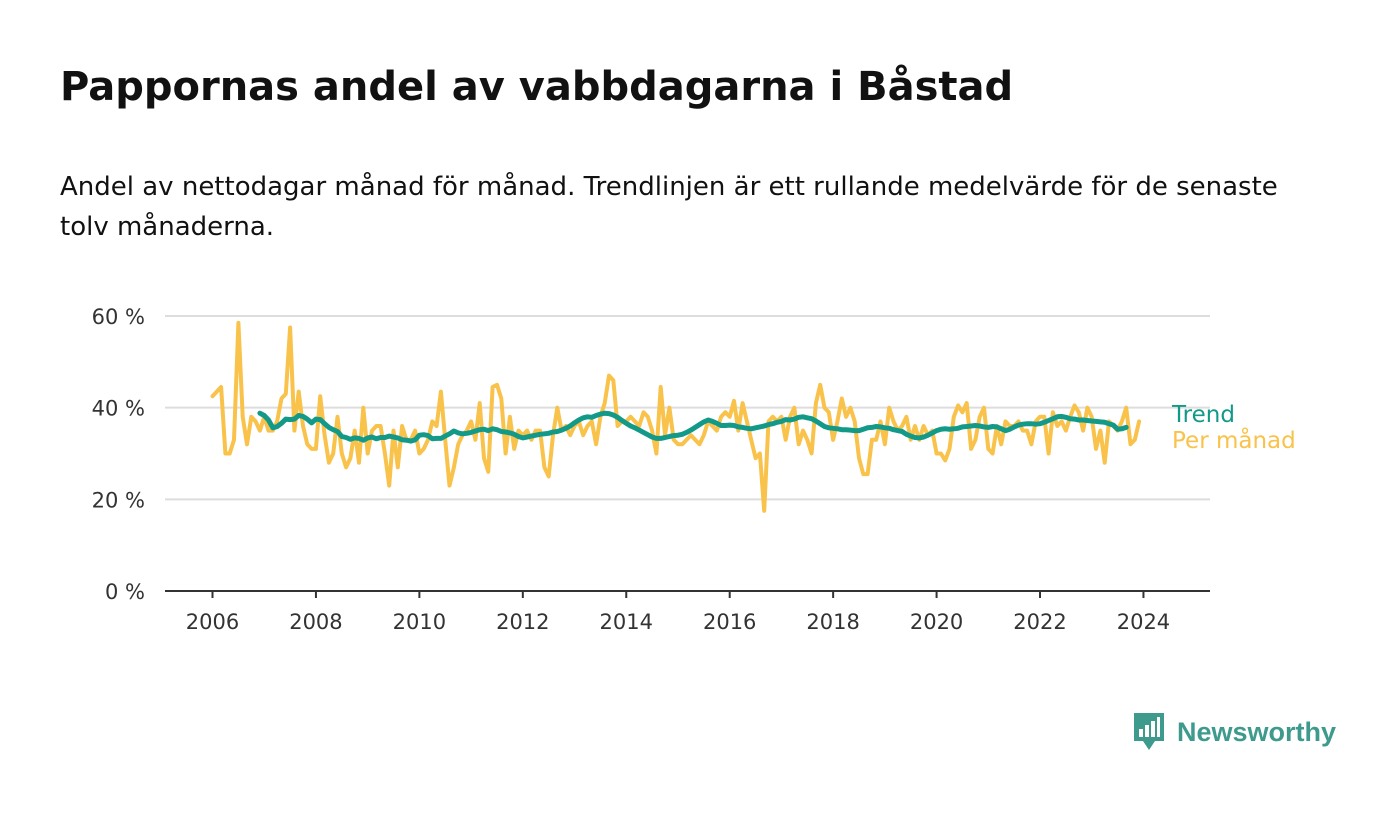  I want to click on x-tick-label: 2012, so click(522, 622).